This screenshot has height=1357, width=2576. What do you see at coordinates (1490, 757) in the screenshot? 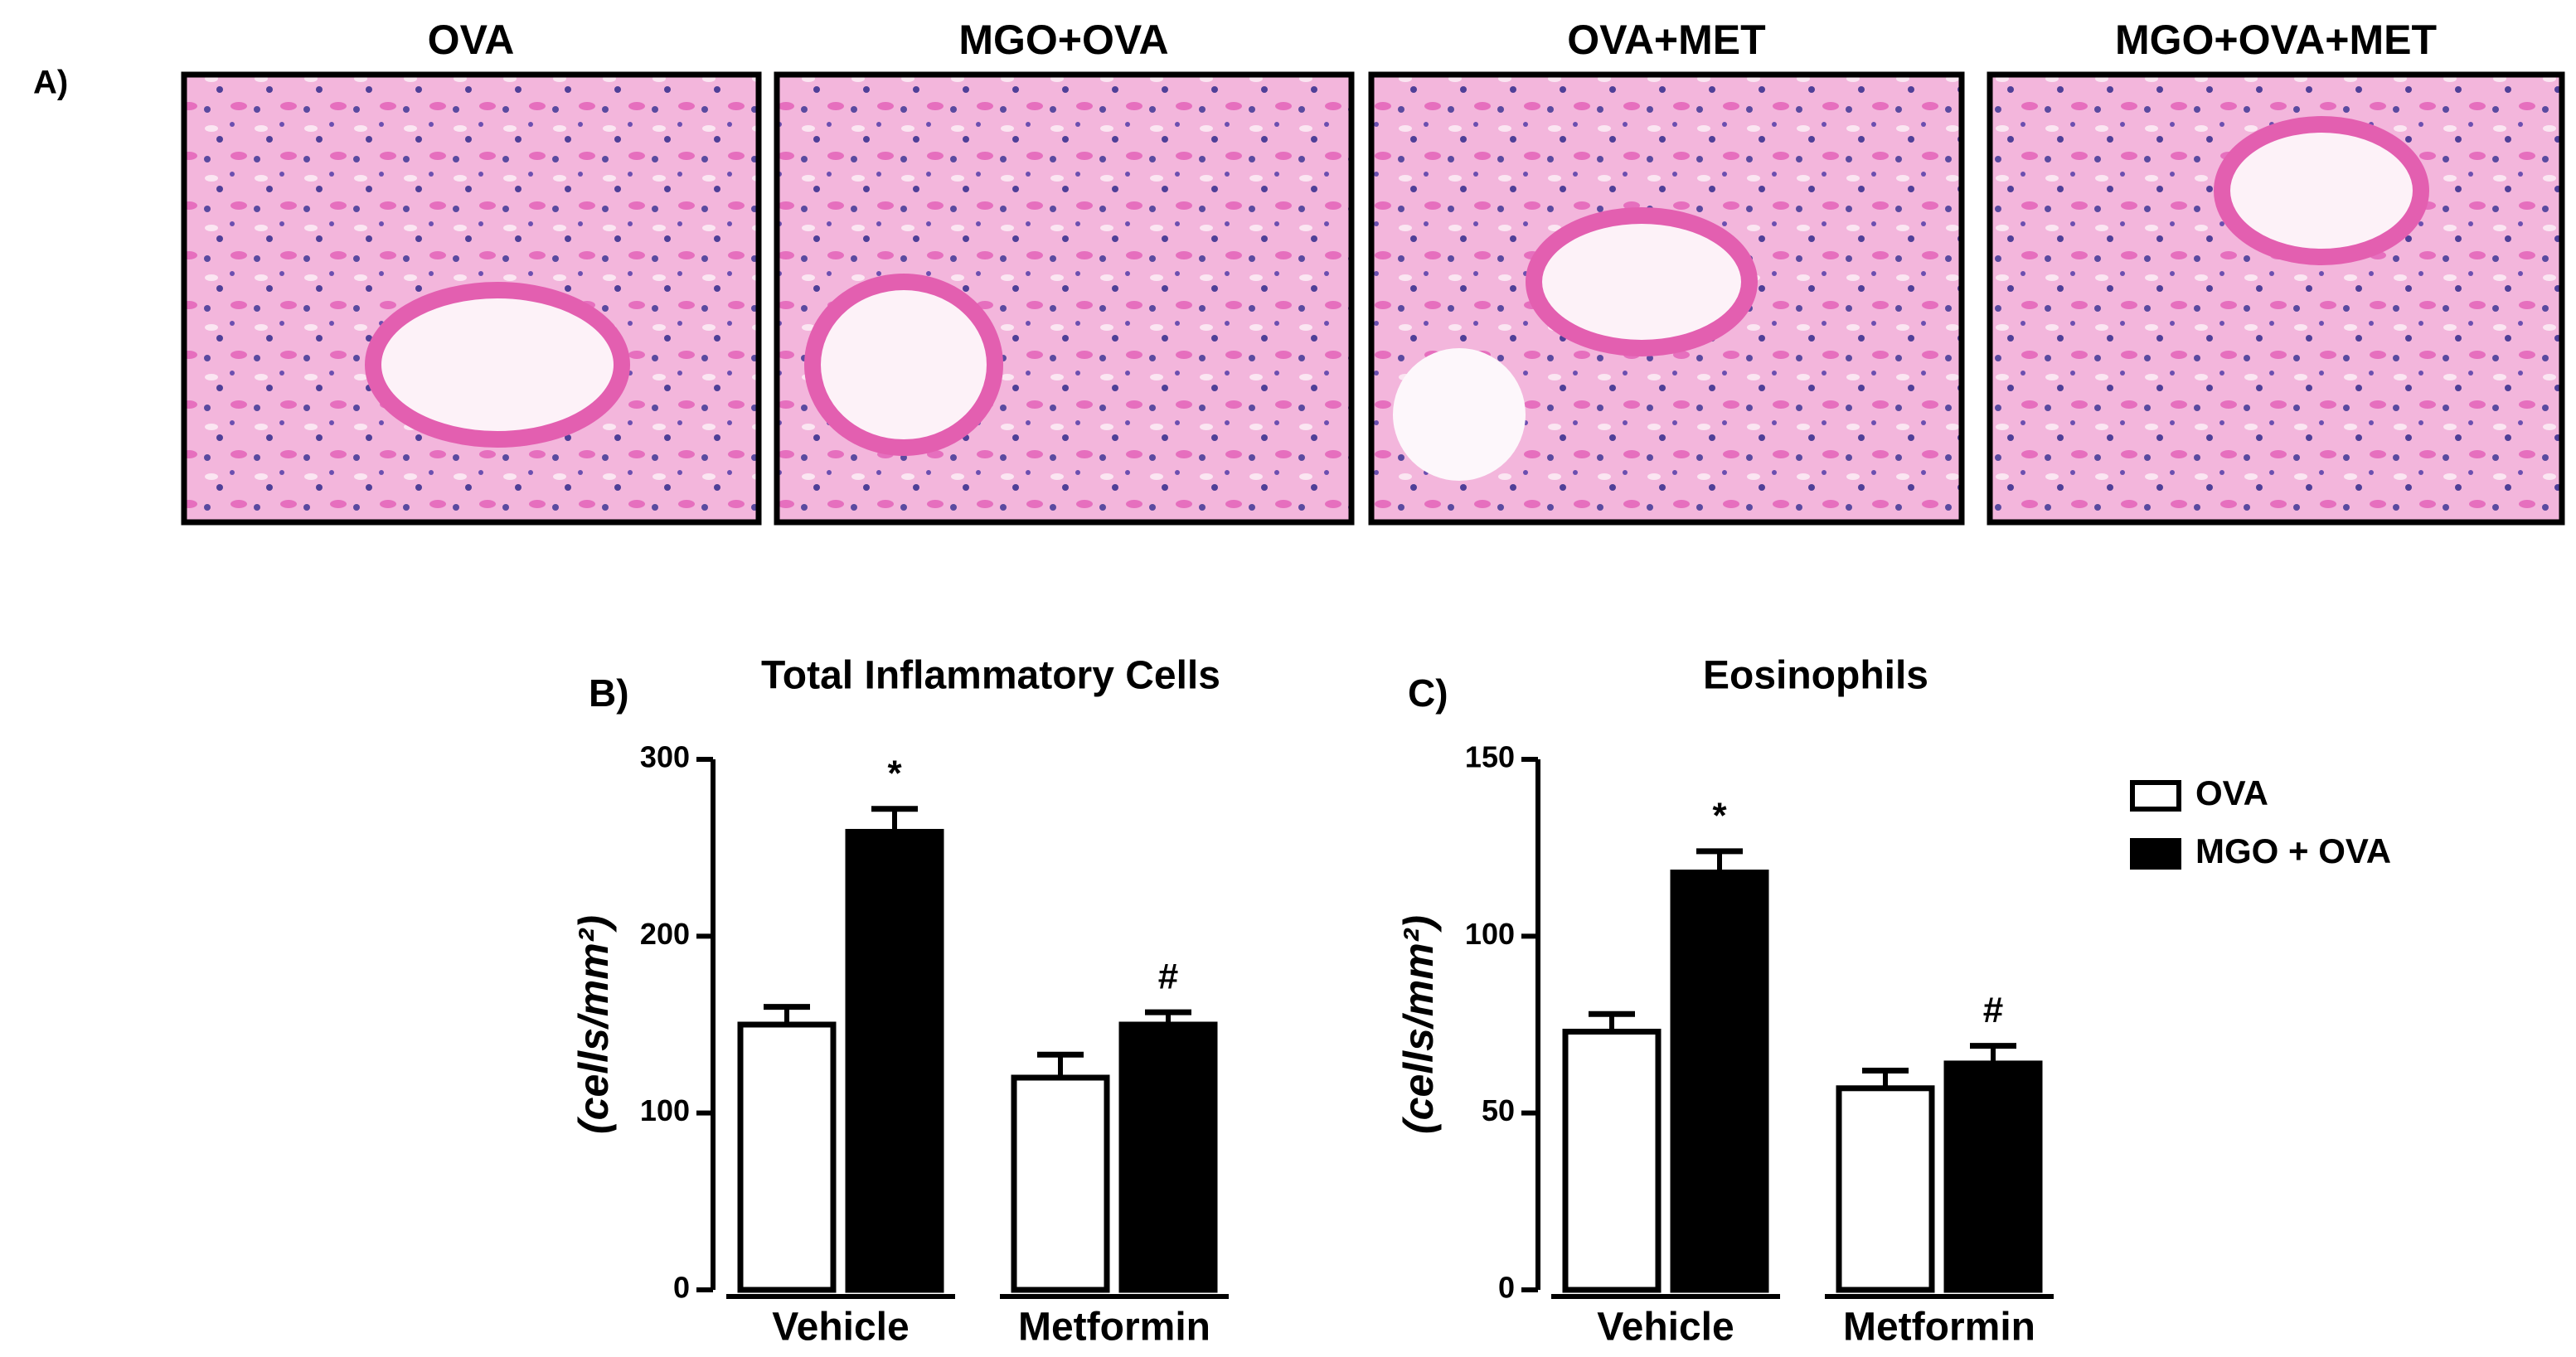
I see `y-tick-label: 150` at bounding box center [1490, 757].